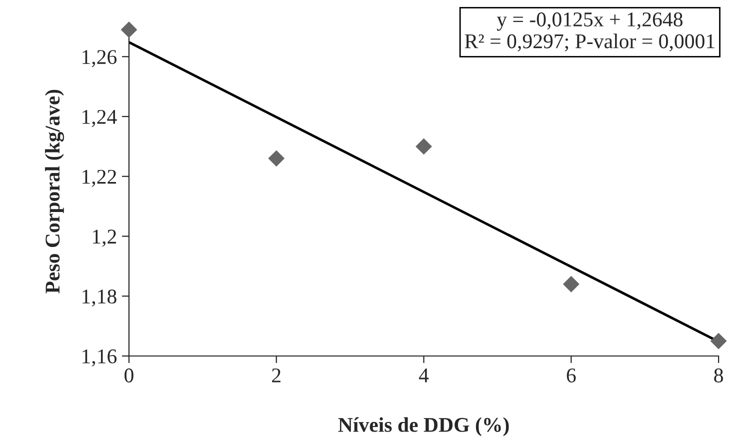 Image resolution: width=737 pixels, height=445 pixels. I want to click on x-axis-title: Níveis de DDG (%), so click(423, 426).